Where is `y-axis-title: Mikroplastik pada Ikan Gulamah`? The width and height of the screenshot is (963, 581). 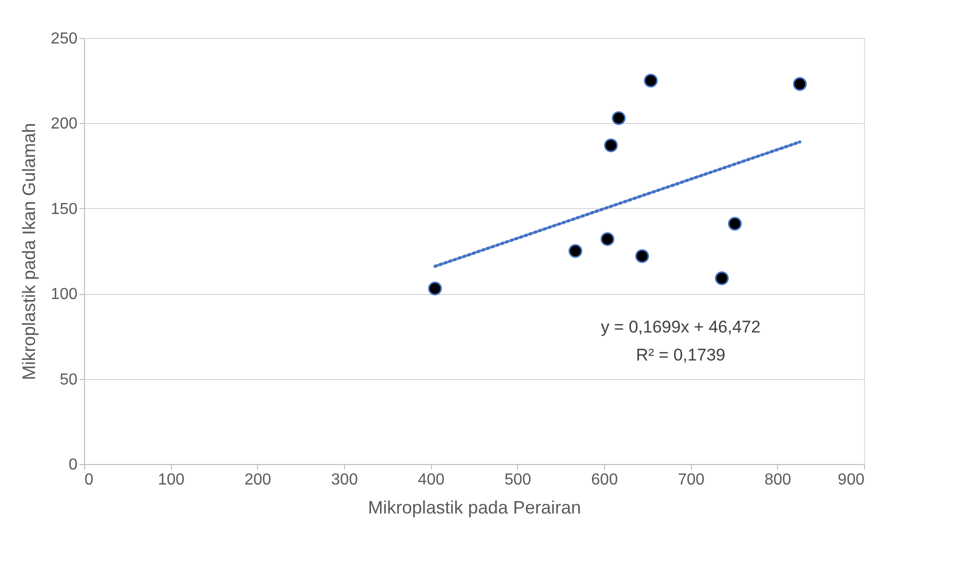
y-axis-title: Mikroplastik pada Ikan Gulamah is located at coordinates (28, 251).